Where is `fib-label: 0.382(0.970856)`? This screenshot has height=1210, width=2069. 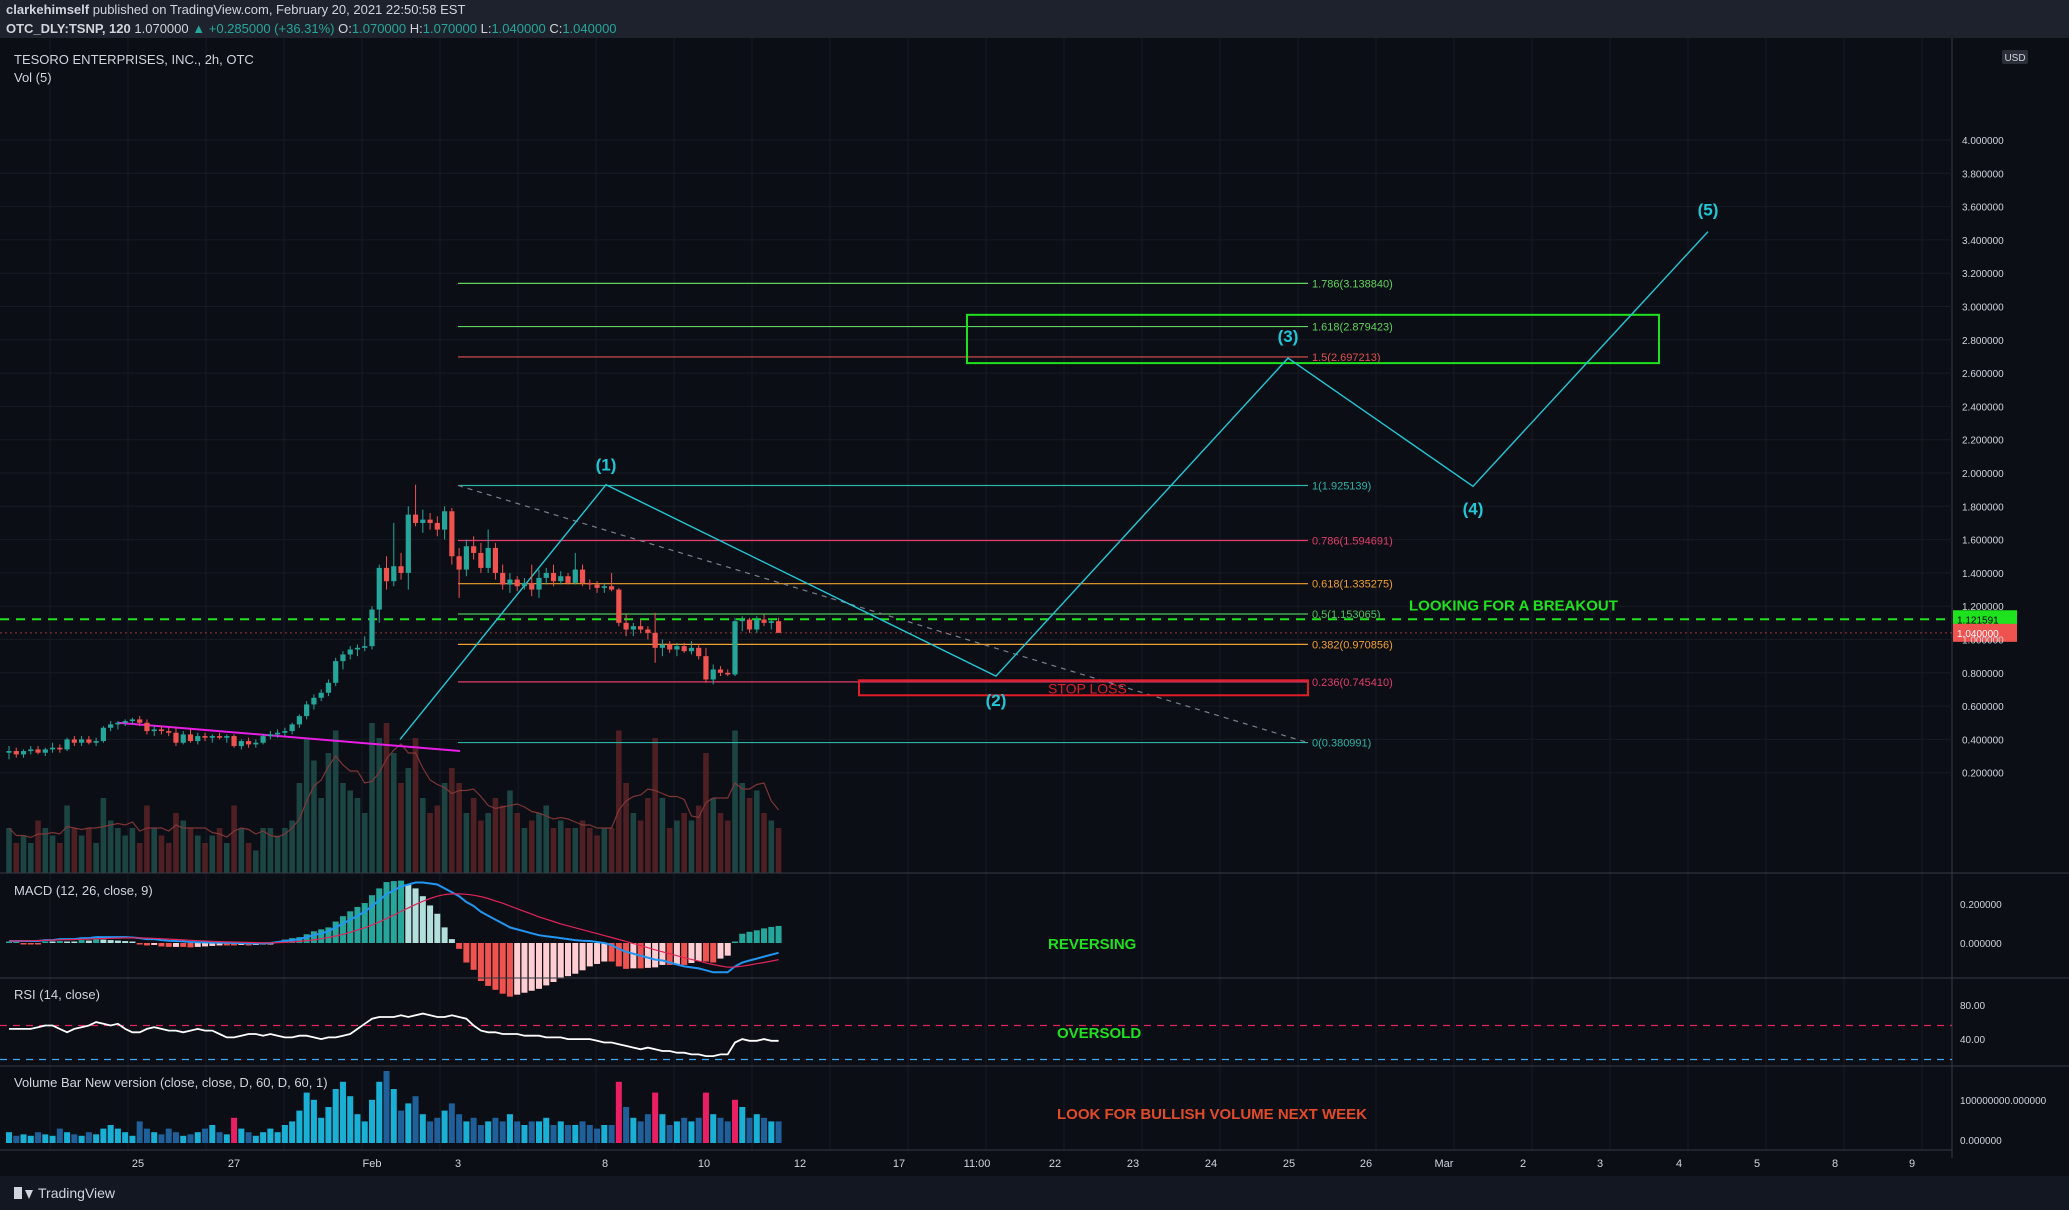 fib-label: 0.382(0.970856) is located at coordinates (1352, 645).